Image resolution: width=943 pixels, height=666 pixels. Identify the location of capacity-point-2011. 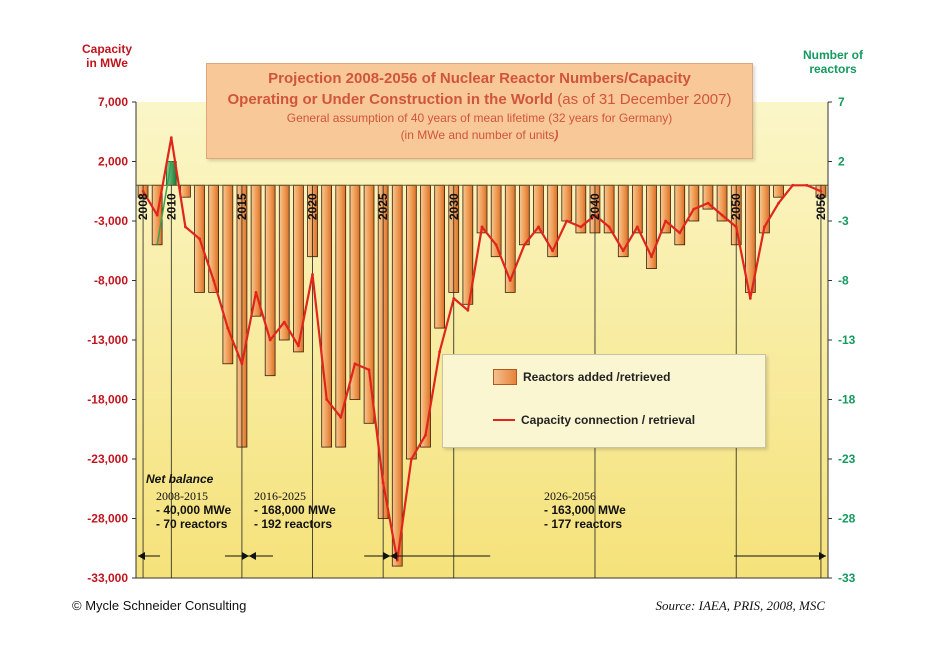
(185, 227).